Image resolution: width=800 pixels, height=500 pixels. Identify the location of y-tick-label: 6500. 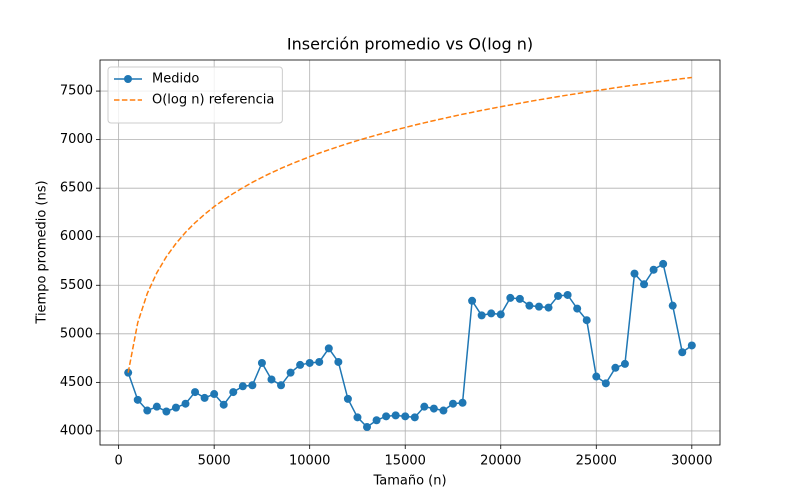
(76, 188).